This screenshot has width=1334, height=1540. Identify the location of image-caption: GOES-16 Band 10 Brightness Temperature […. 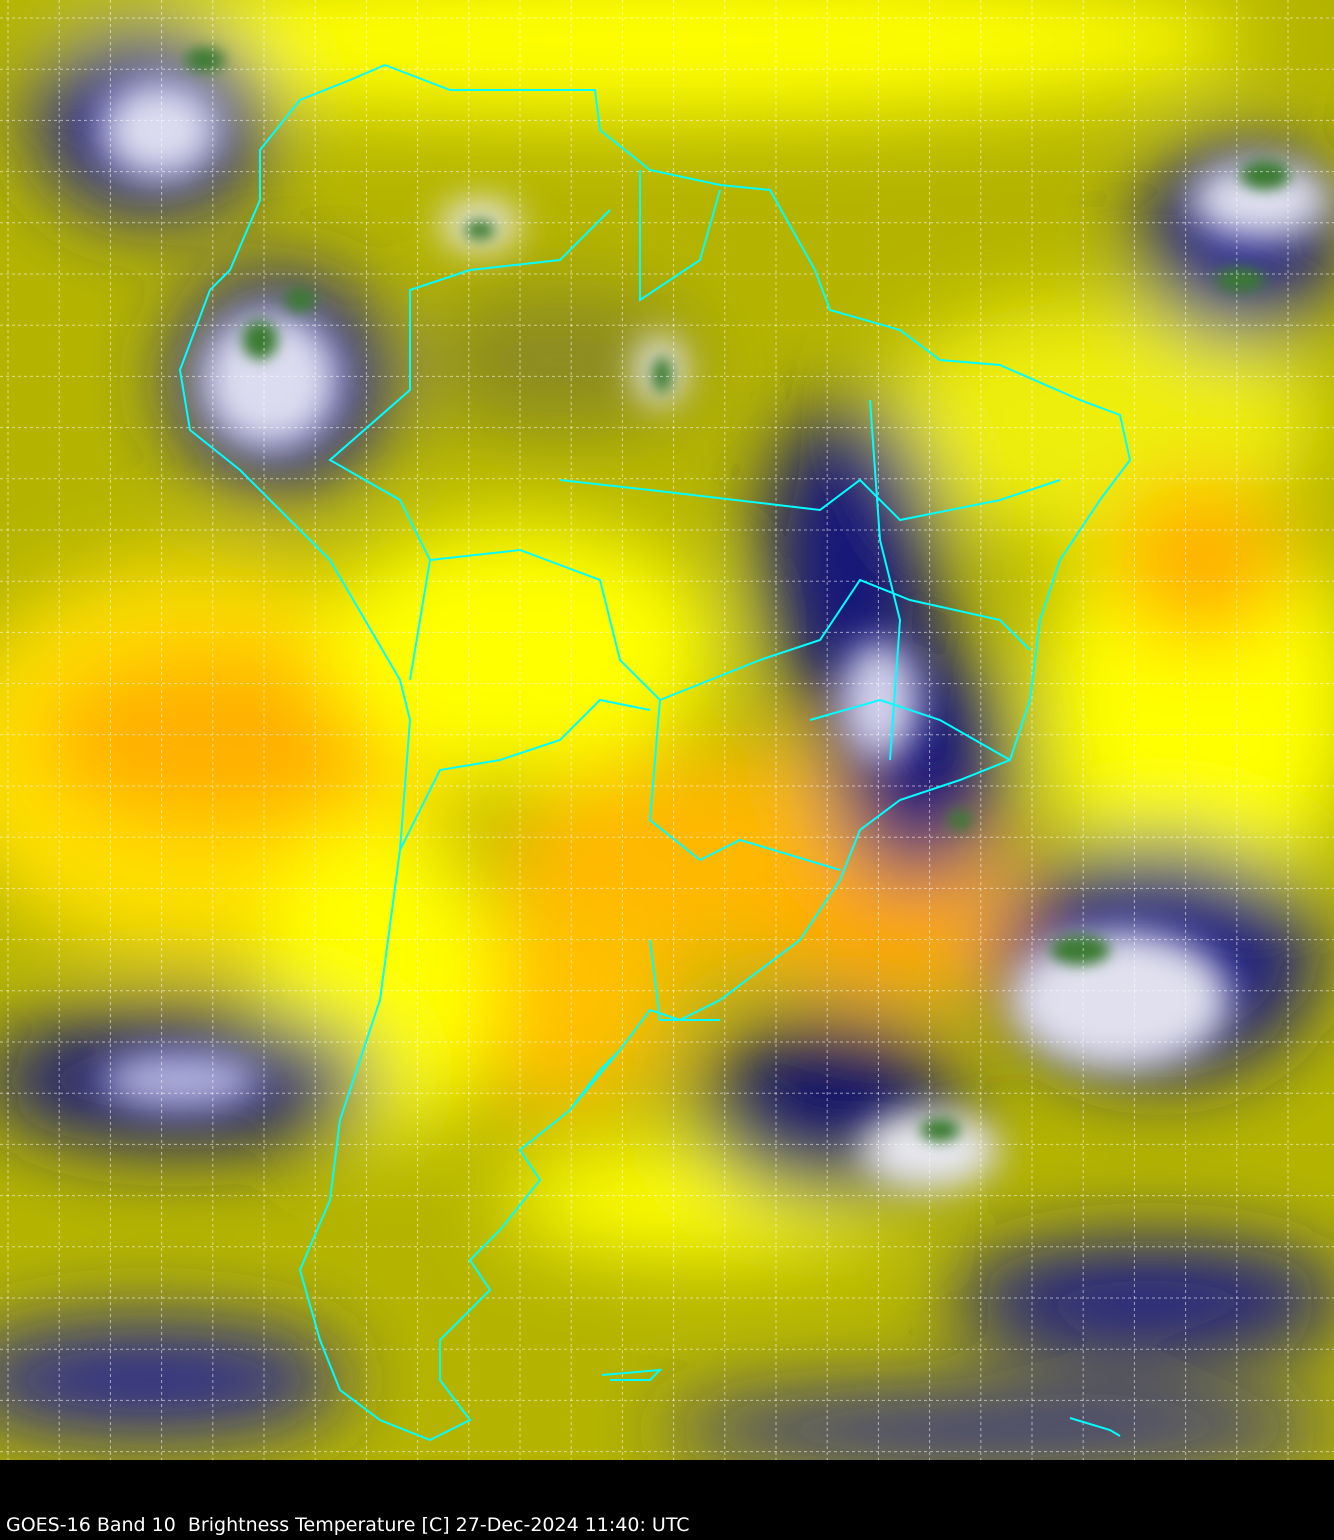
(348, 1525).